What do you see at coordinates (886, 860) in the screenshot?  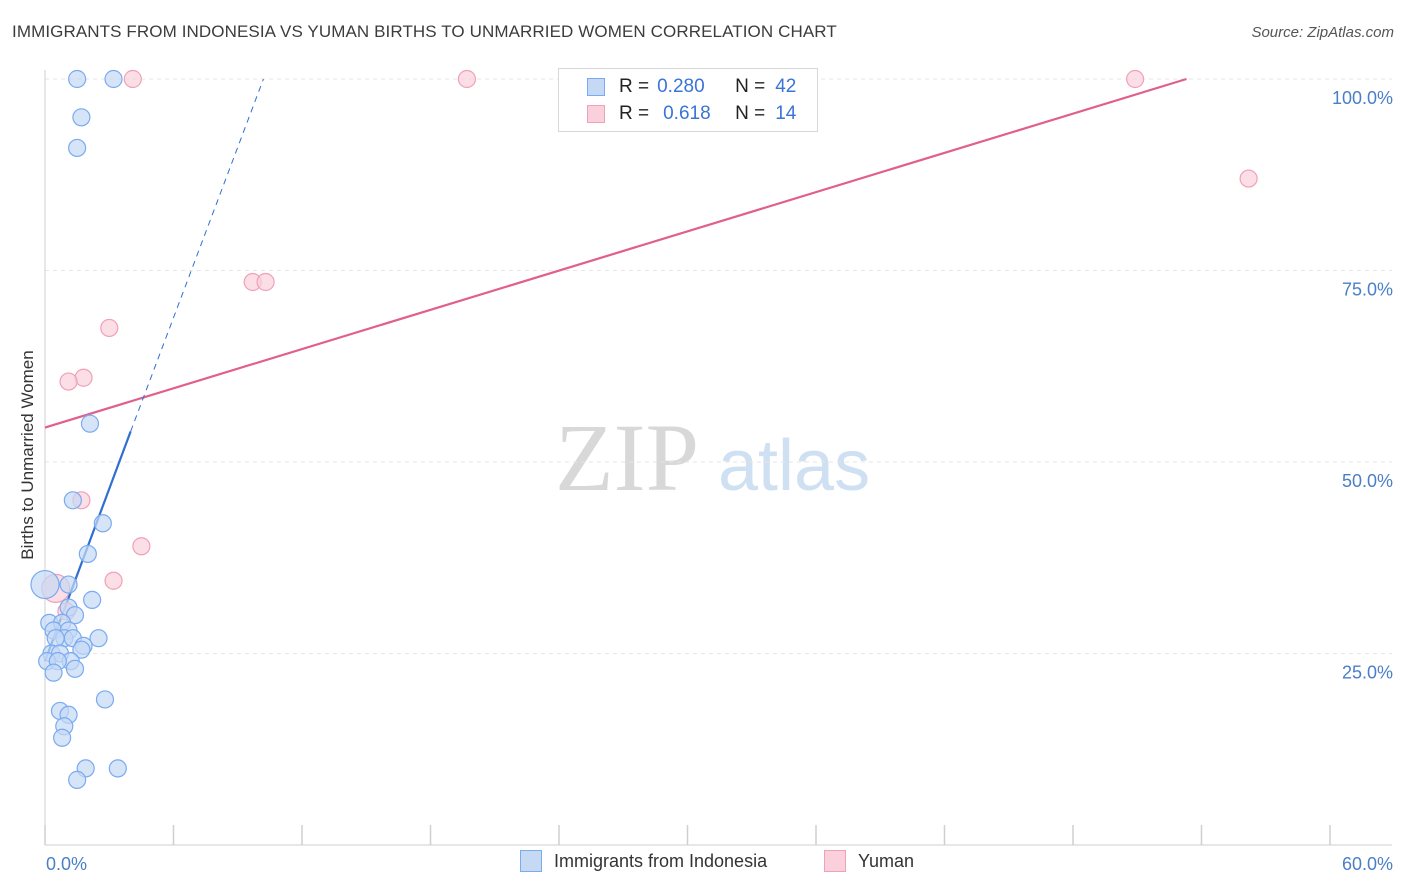 I see `bottom-legend-label-yuman: Yuman` at bounding box center [886, 860].